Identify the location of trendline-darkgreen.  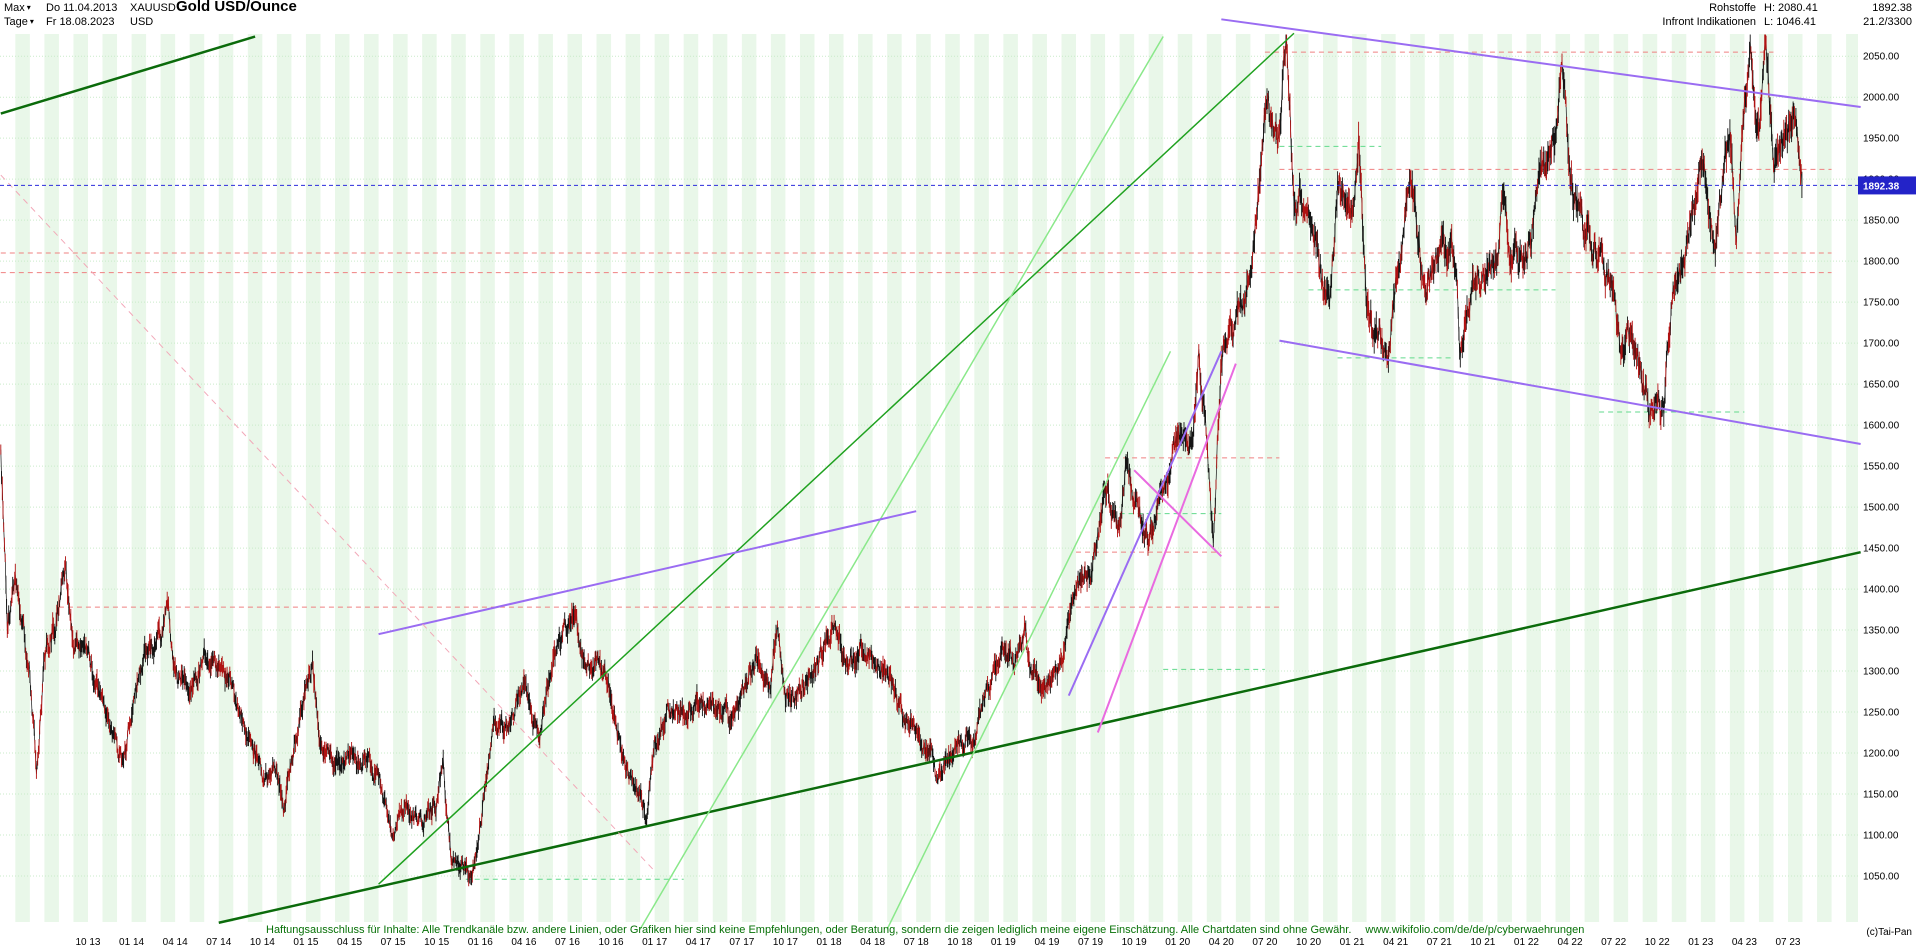
(128, 75).